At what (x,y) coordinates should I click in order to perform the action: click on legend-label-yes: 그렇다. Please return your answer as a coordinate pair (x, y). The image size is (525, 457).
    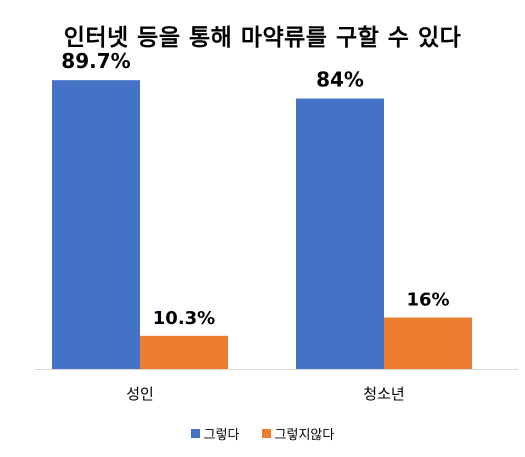
    Looking at the image, I should click on (221, 435).